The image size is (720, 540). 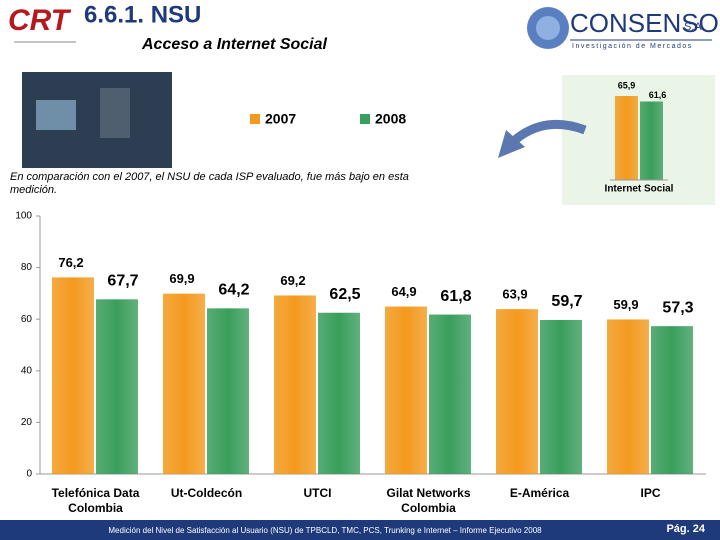 I want to click on value-label: 69,2, so click(x=292, y=280).